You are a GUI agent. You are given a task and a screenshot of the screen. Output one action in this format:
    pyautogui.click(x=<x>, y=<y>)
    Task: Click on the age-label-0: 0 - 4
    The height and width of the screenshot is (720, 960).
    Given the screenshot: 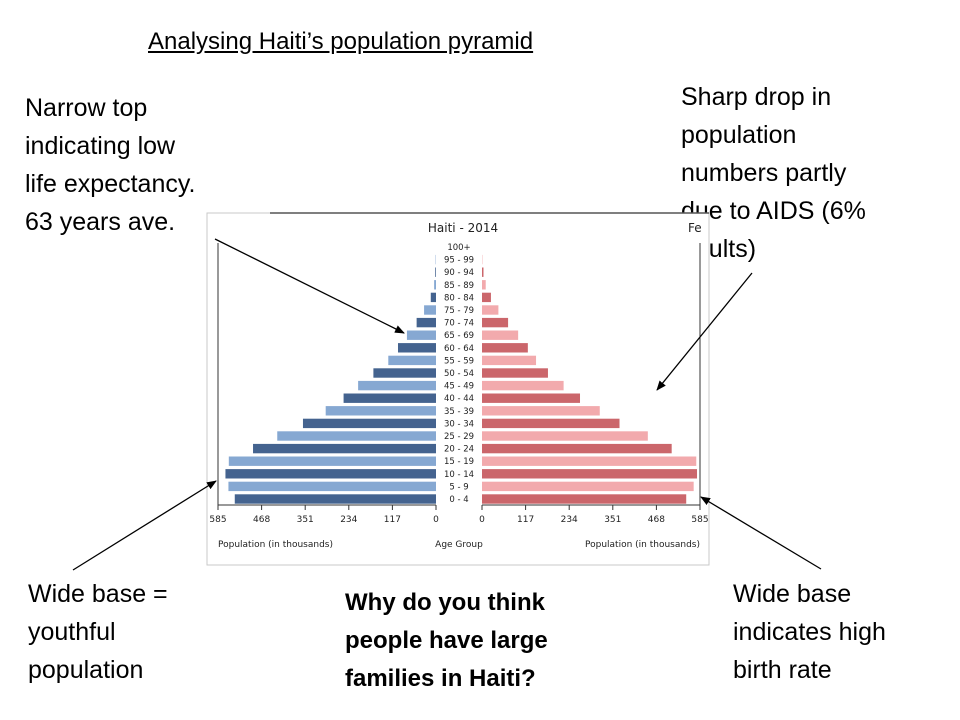 What is the action you would take?
    pyautogui.click(x=458, y=500)
    